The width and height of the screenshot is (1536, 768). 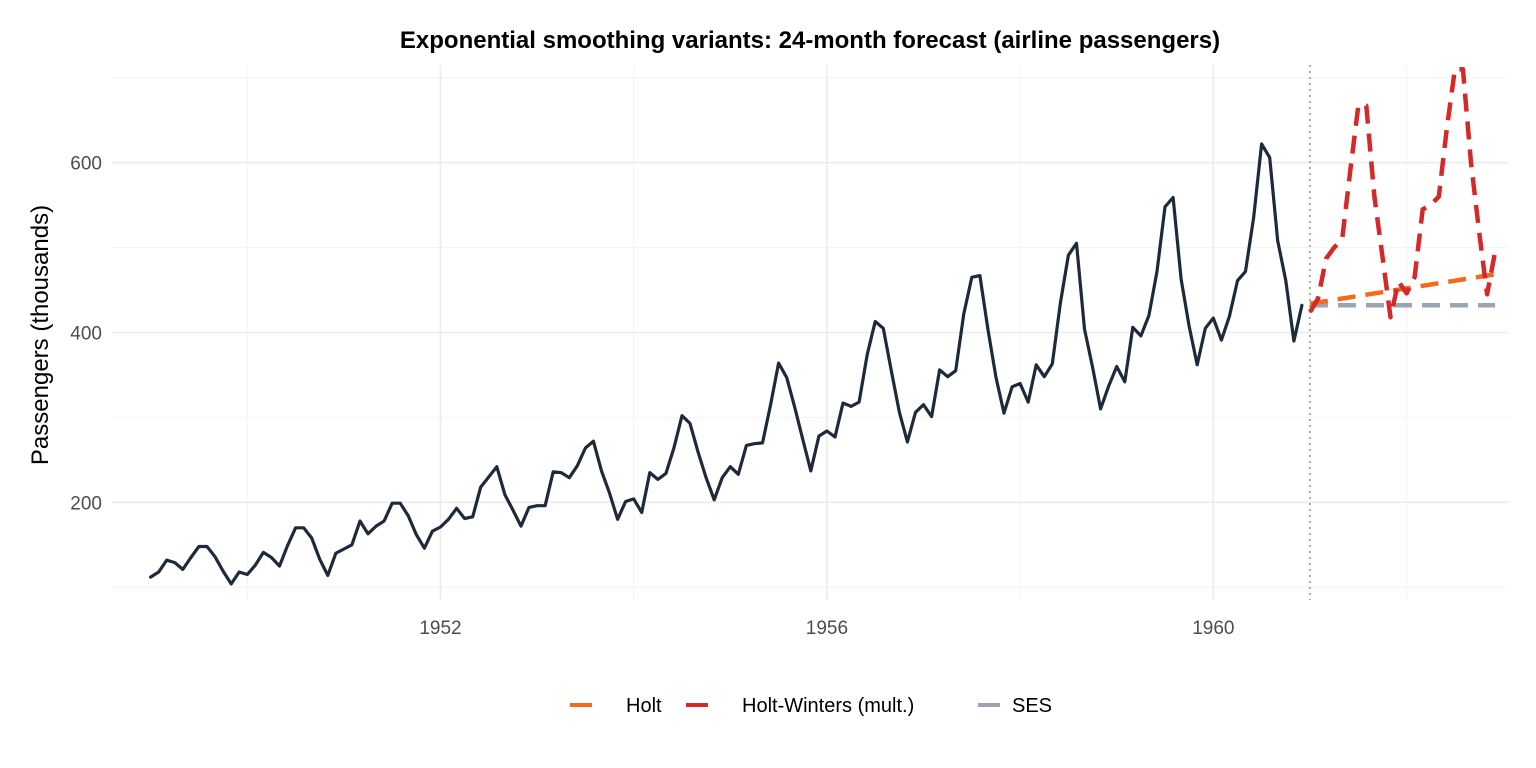 I want to click on x-tick-label: 1960, so click(x=1213, y=628).